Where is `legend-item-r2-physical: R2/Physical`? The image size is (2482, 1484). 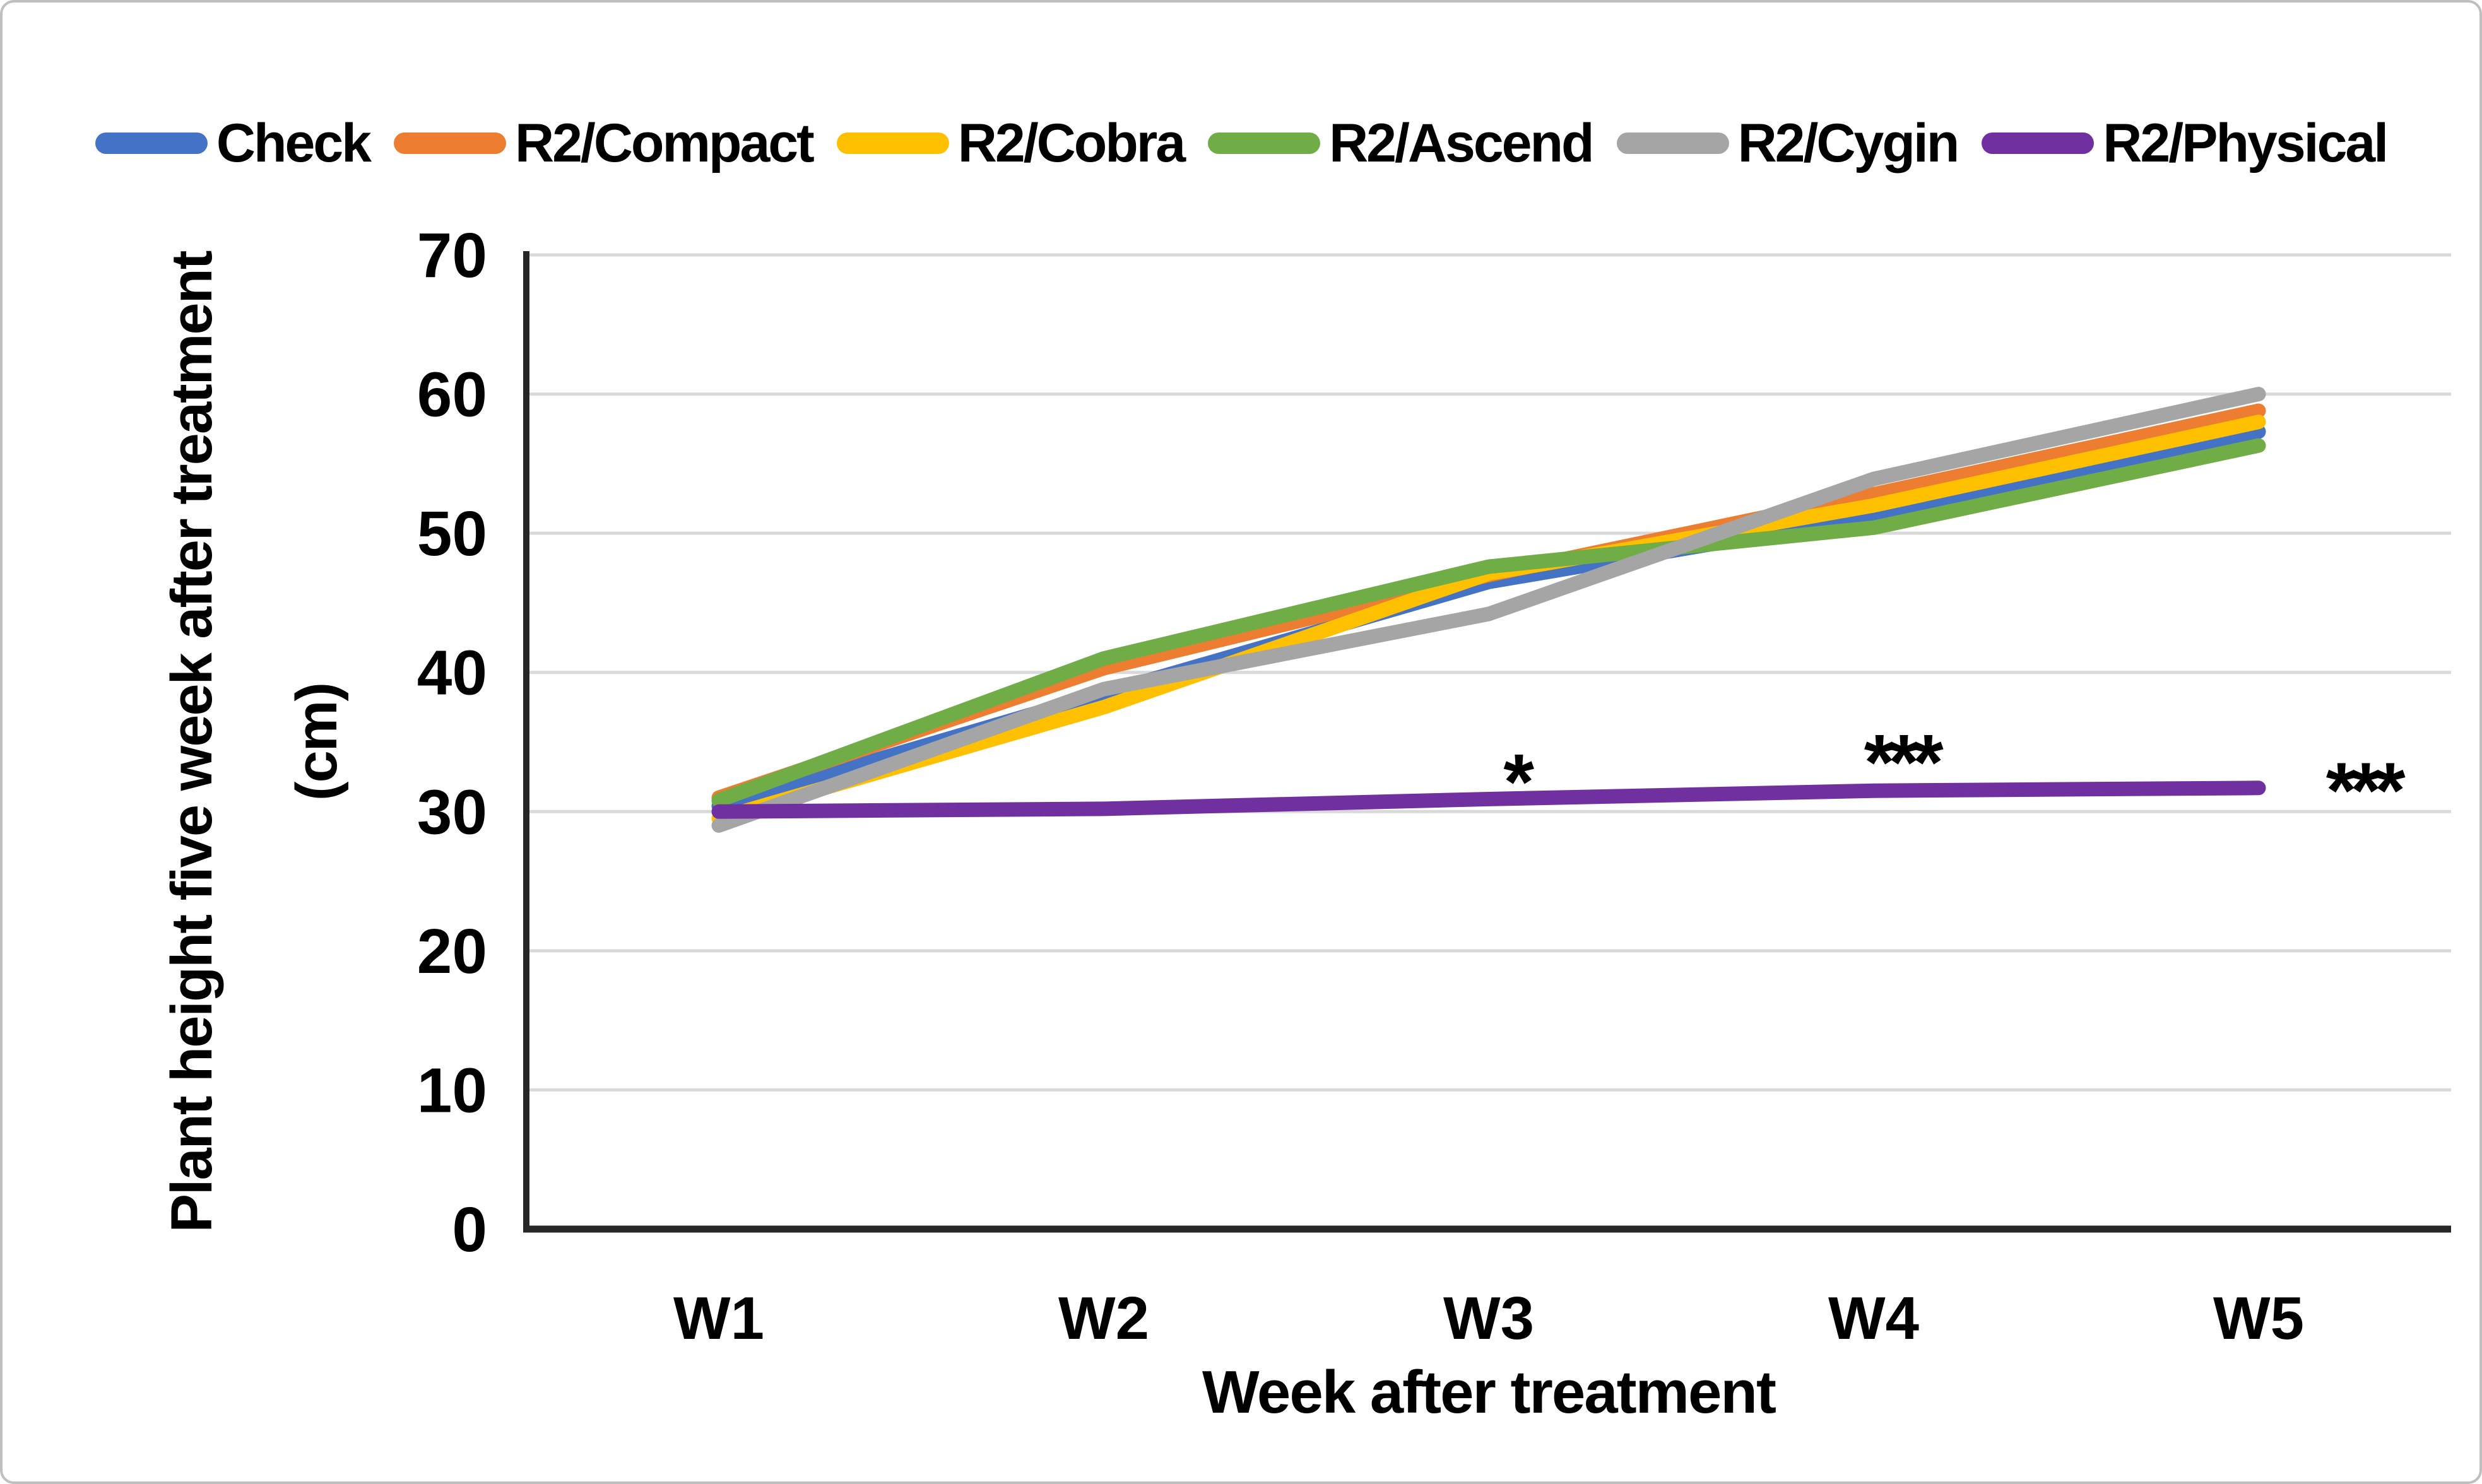 legend-item-r2-physical: R2/Physical is located at coordinates (2185, 143).